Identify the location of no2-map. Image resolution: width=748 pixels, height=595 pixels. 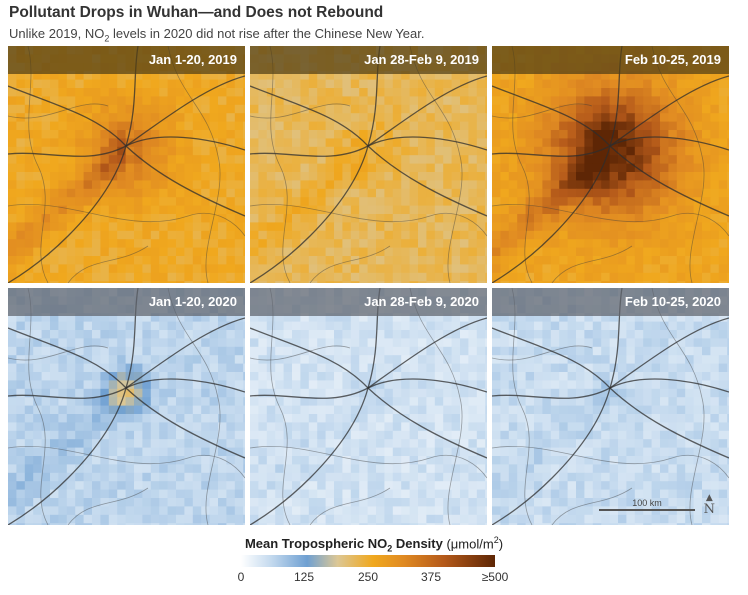
(610, 406).